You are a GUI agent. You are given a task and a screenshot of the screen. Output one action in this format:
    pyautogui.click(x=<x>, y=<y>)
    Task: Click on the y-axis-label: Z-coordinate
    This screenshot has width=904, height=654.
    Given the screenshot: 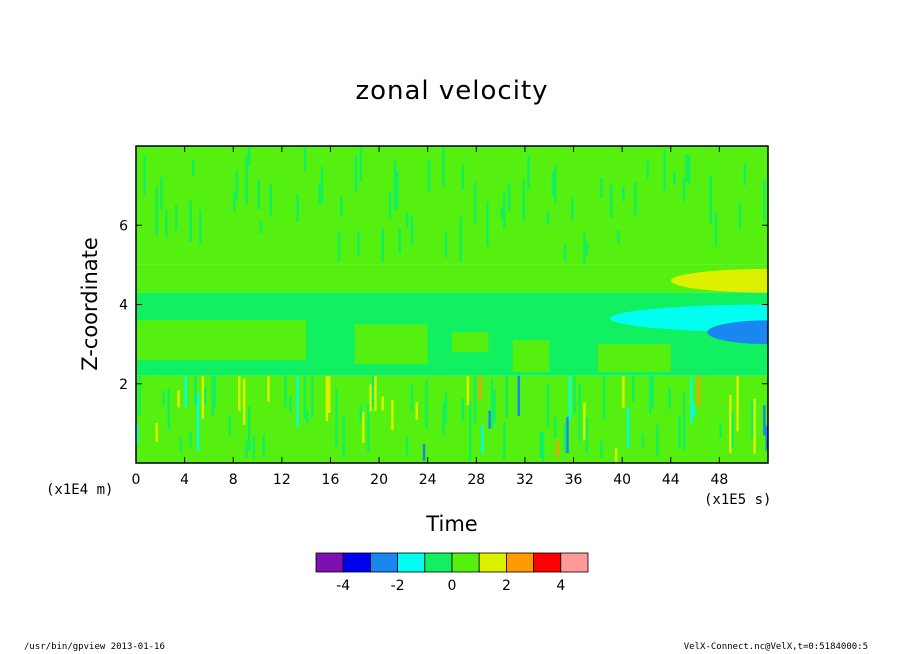 What is the action you would take?
    pyautogui.click(x=90, y=304)
    